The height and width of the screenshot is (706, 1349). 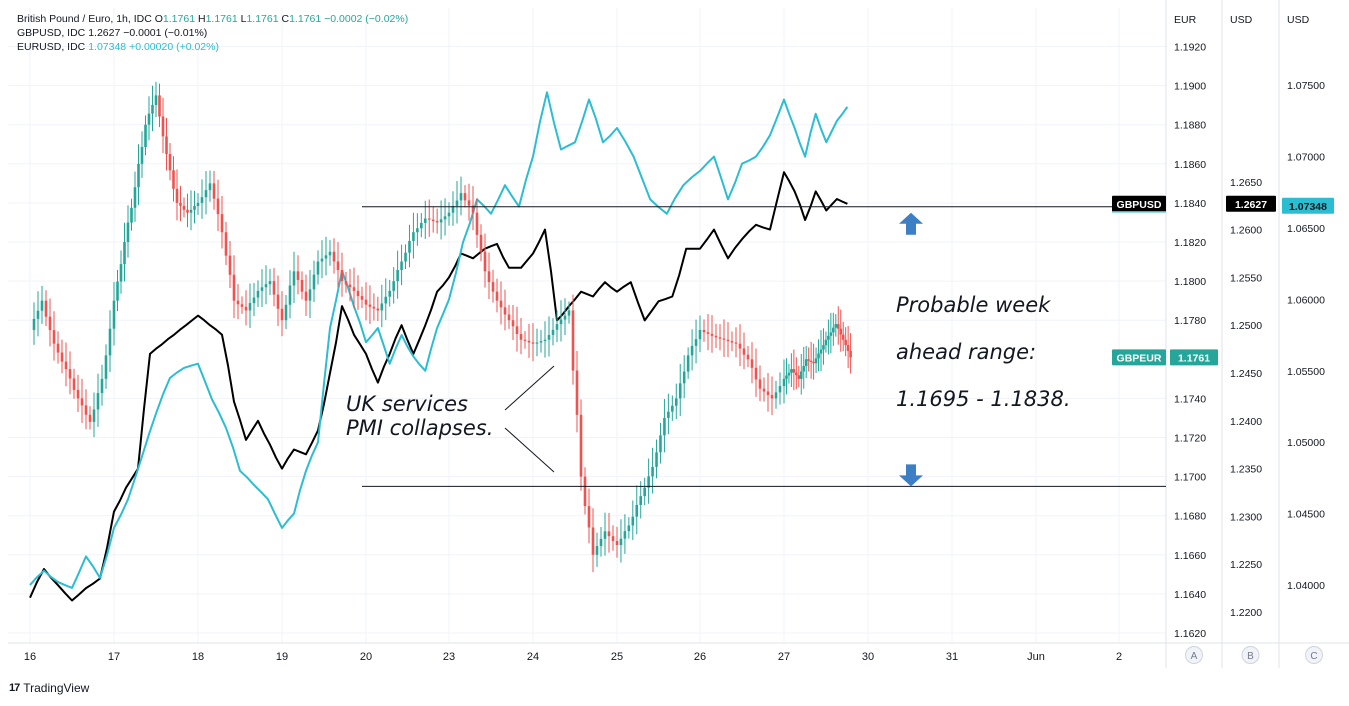 I want to click on pricetag-series-name-bg, so click(x=1139, y=203).